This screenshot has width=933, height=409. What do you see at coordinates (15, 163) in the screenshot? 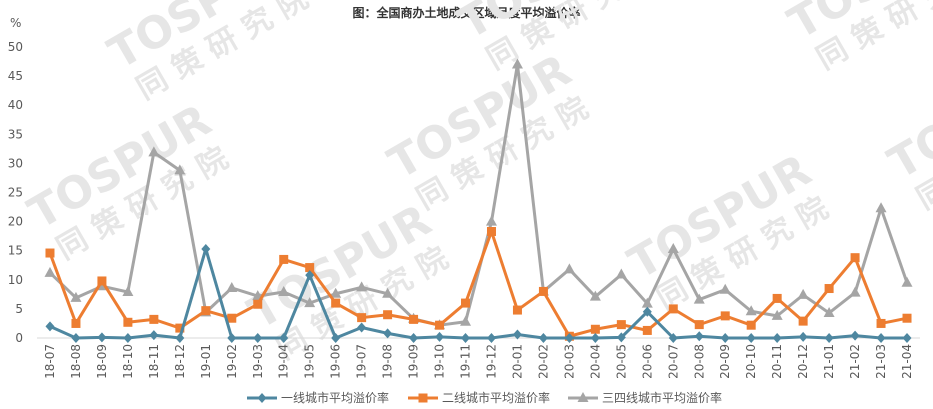
I see `y-tick-label: 30` at bounding box center [15, 163].